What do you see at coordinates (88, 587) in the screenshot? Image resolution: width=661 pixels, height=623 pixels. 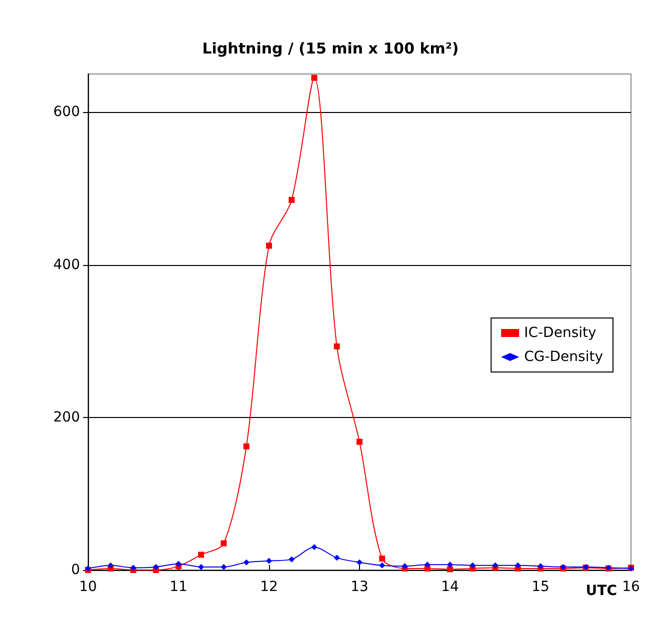 I see `x-tick-label: 10` at bounding box center [88, 587].